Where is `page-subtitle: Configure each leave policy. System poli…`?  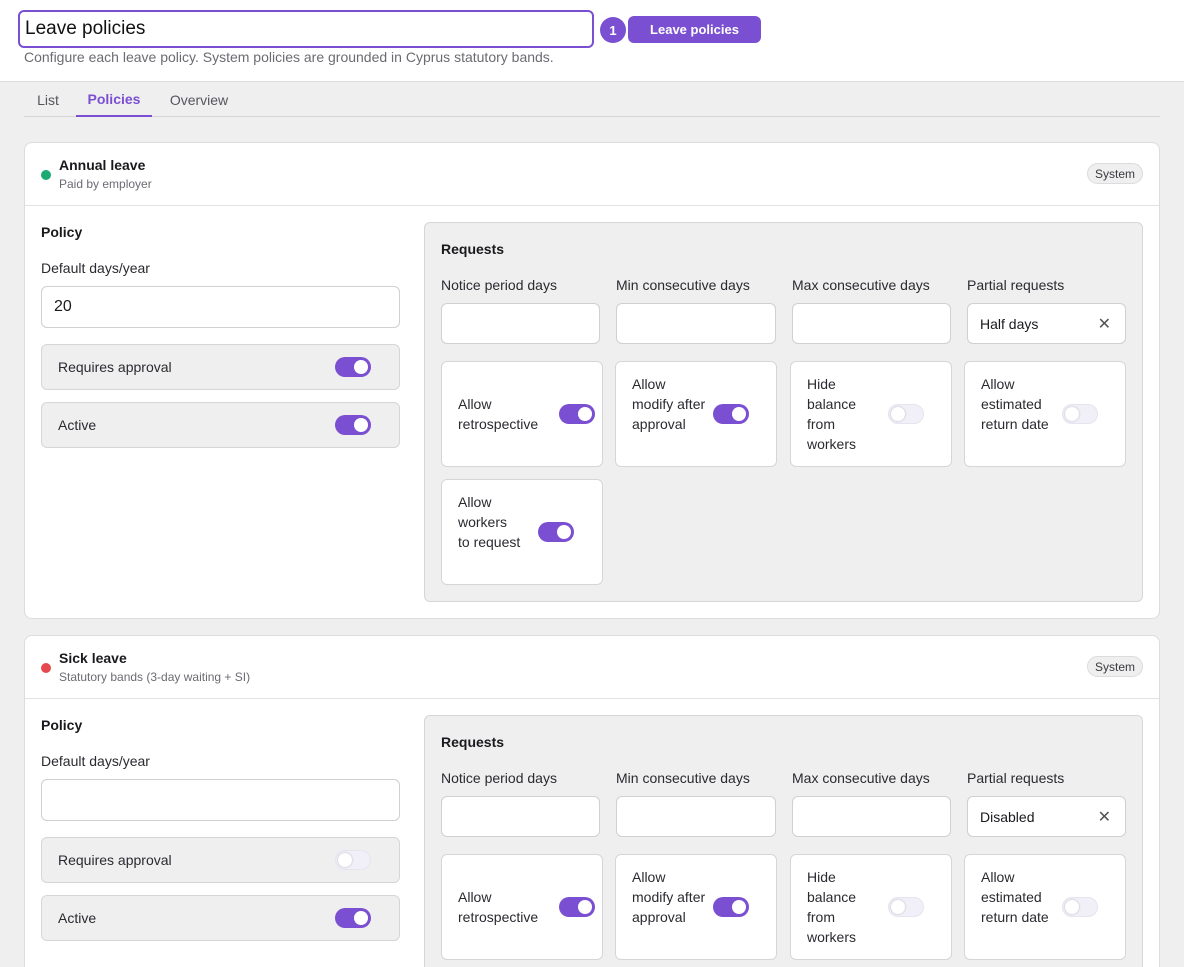
page-subtitle: Configure each leave policy. System poli… is located at coordinates (289, 57).